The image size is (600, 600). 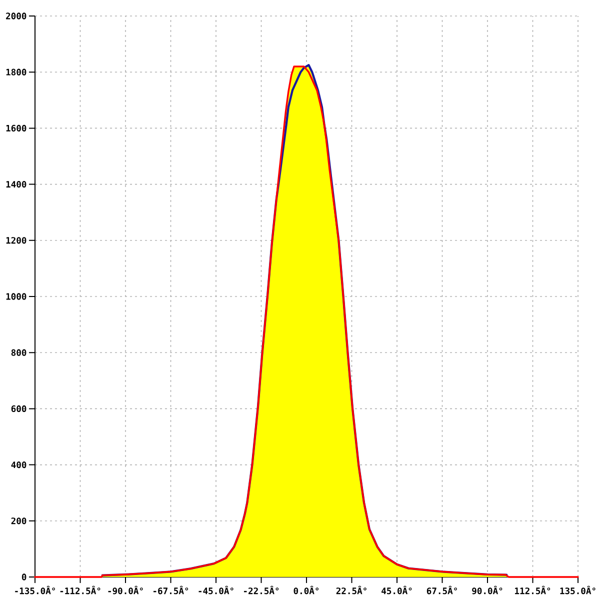 What do you see at coordinates (397, 590) in the screenshot?
I see `x-tick-label: 45.0Â°` at bounding box center [397, 590].